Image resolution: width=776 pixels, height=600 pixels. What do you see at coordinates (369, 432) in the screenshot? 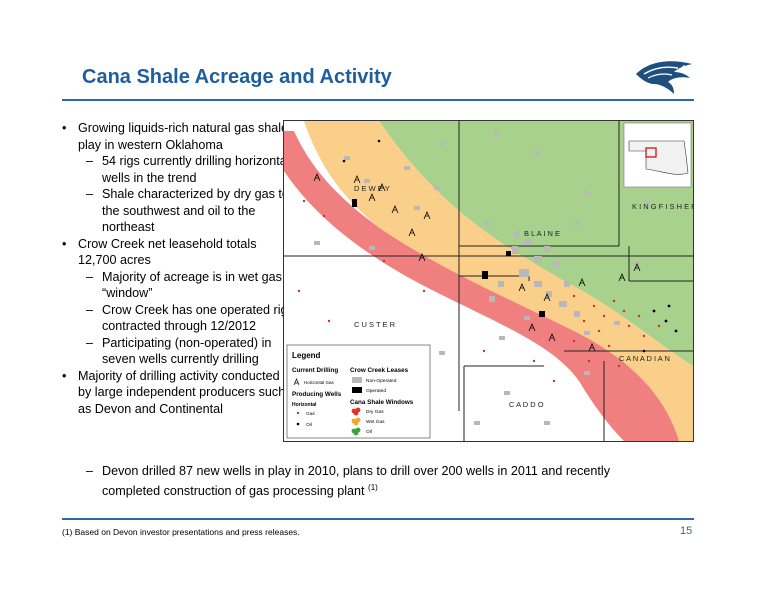
I see `legend-oil-window: Oil` at bounding box center [369, 432].